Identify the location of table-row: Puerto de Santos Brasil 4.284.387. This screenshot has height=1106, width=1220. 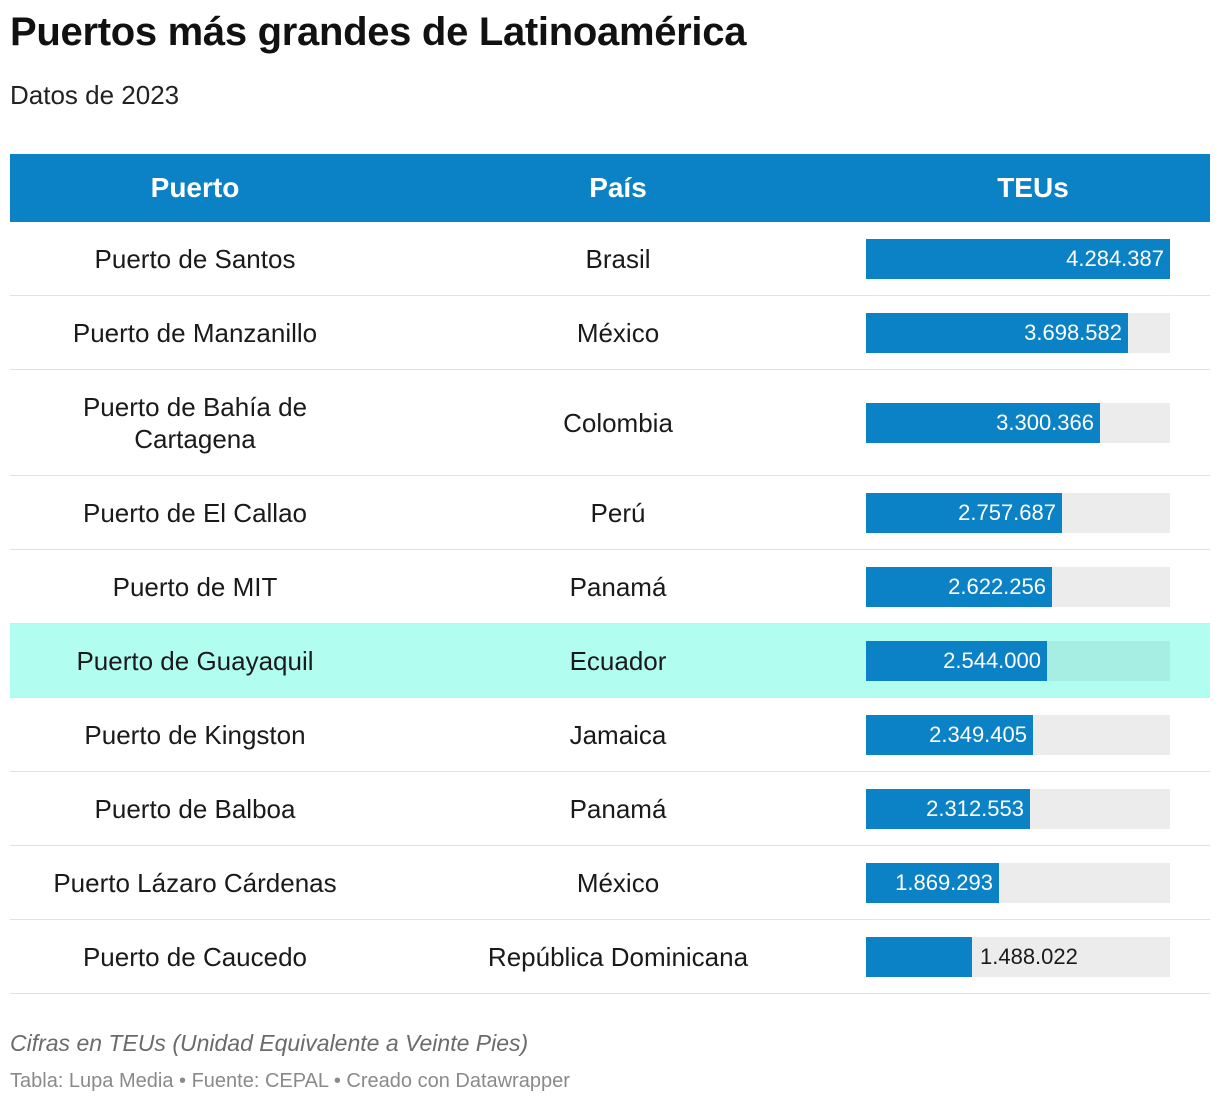
(610, 259).